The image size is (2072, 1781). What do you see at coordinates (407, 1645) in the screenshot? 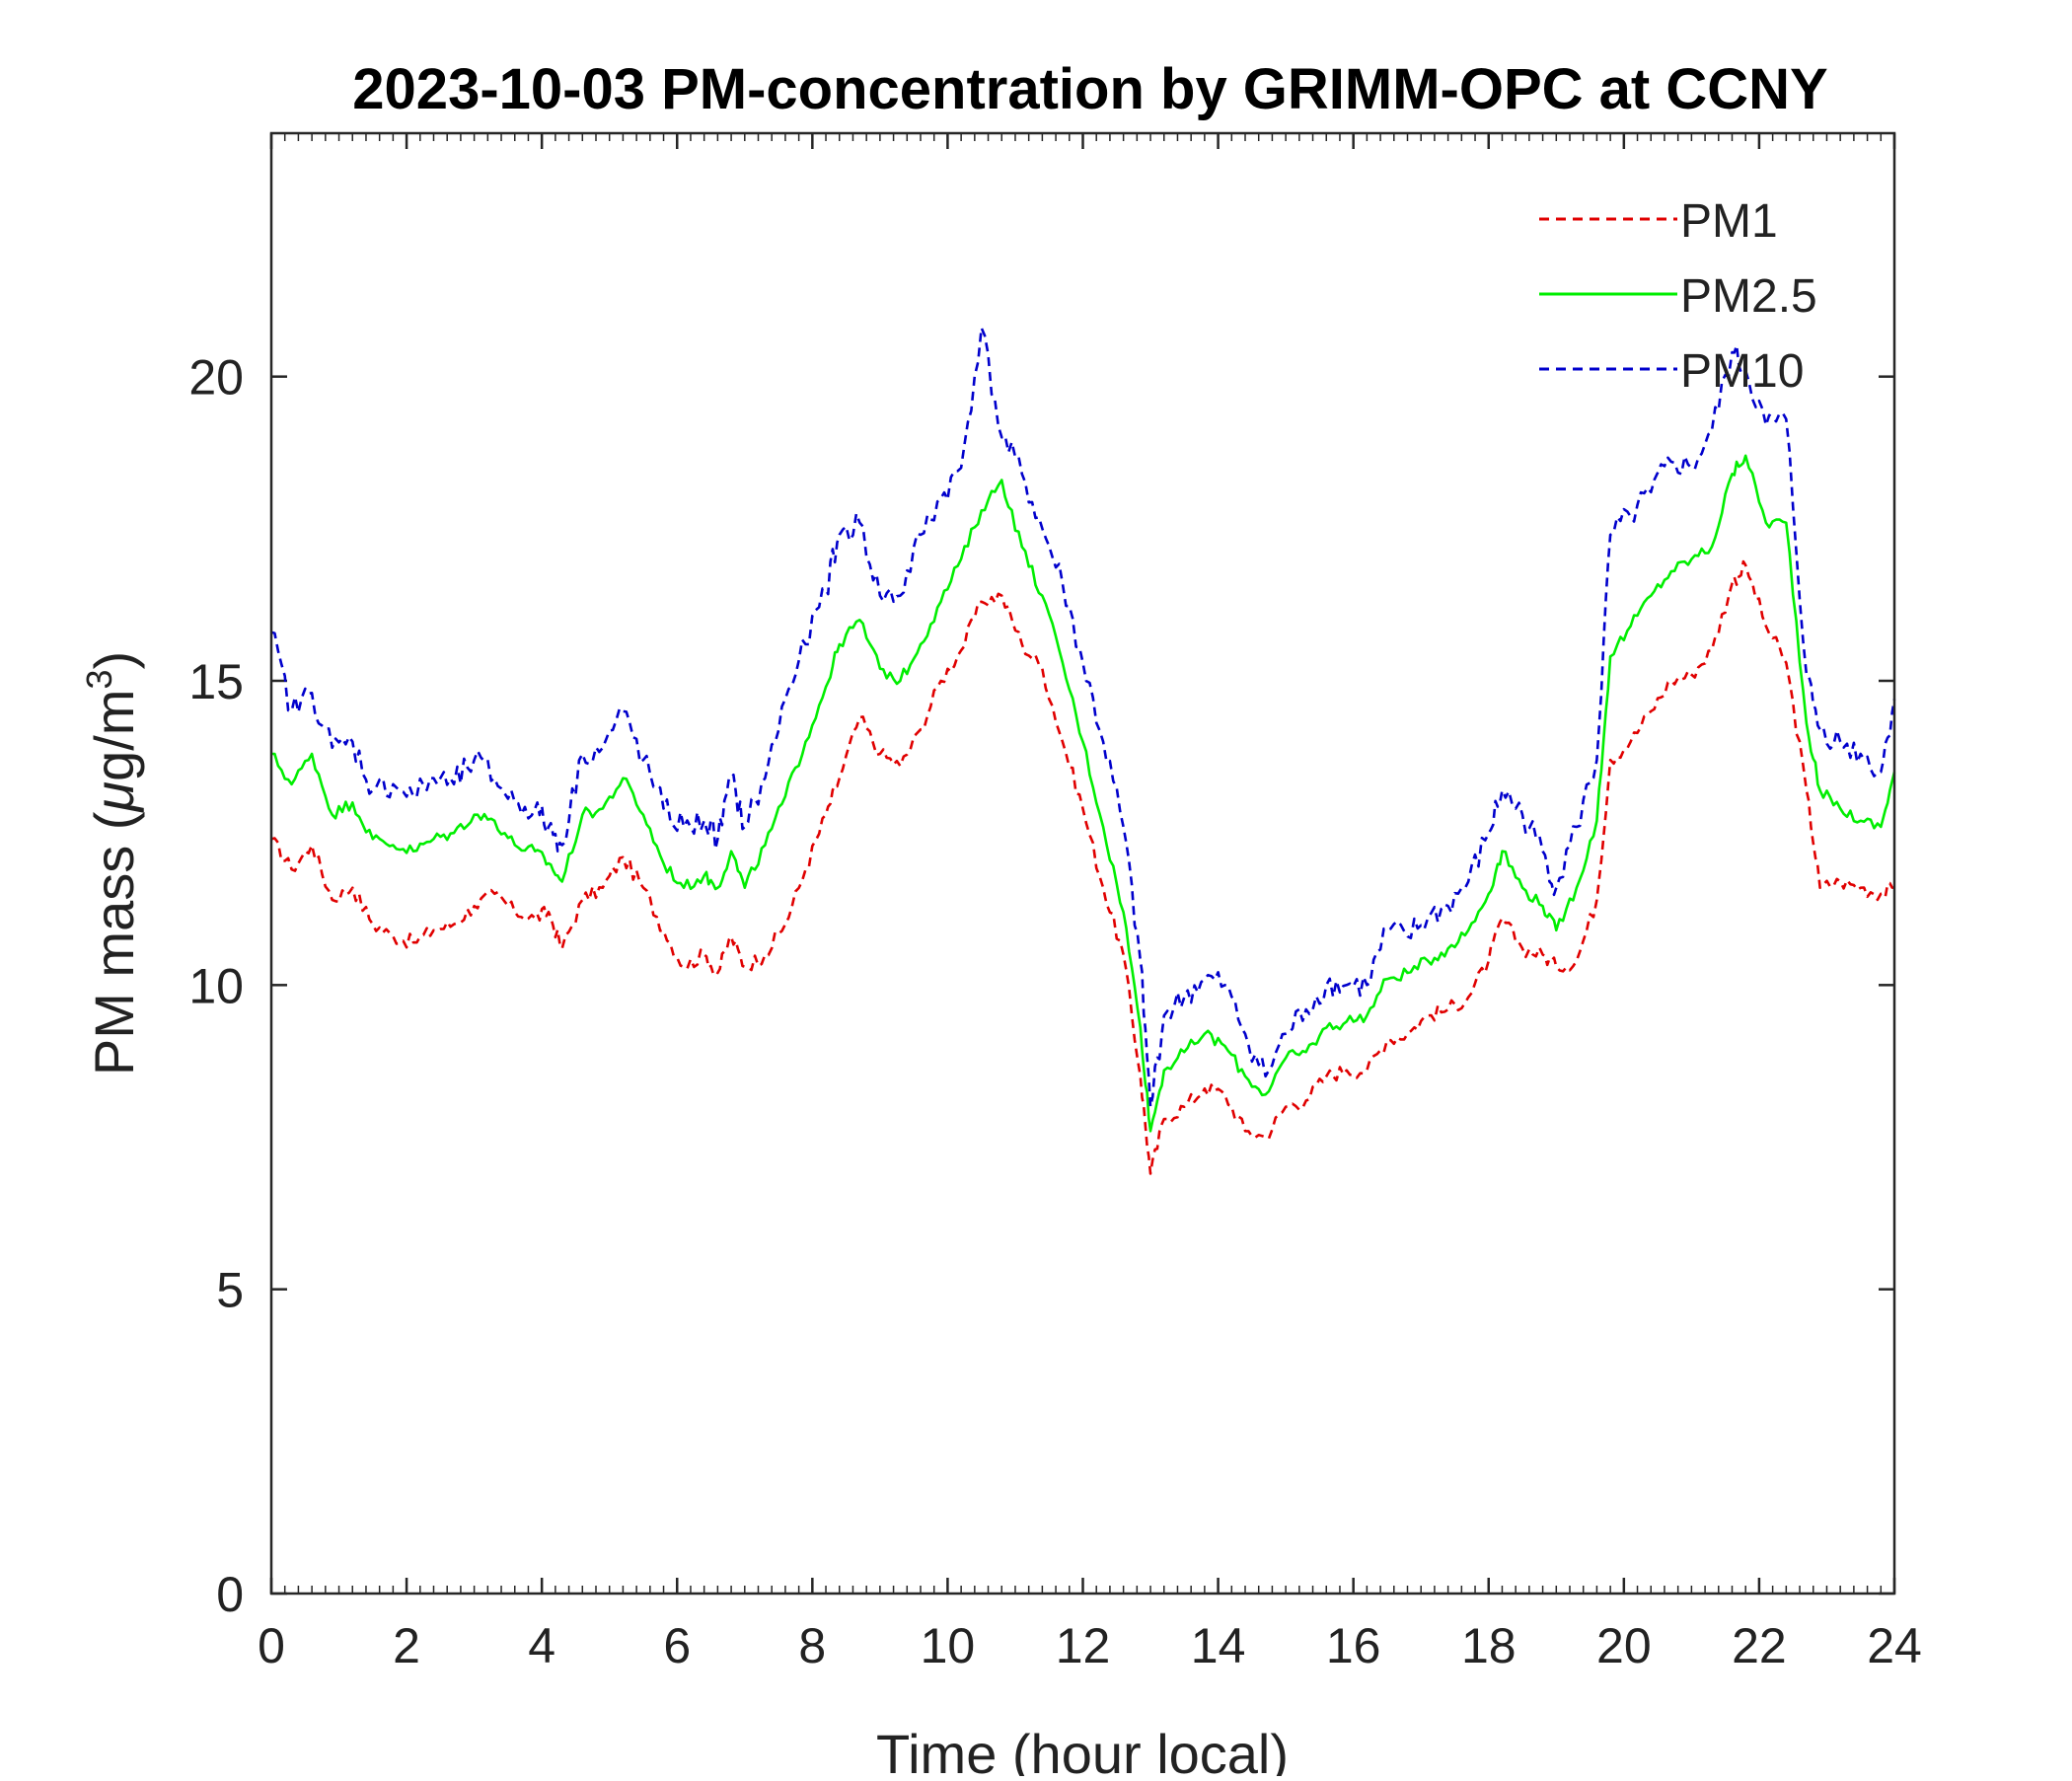
I see `x-tick-label: 2` at bounding box center [407, 1645].